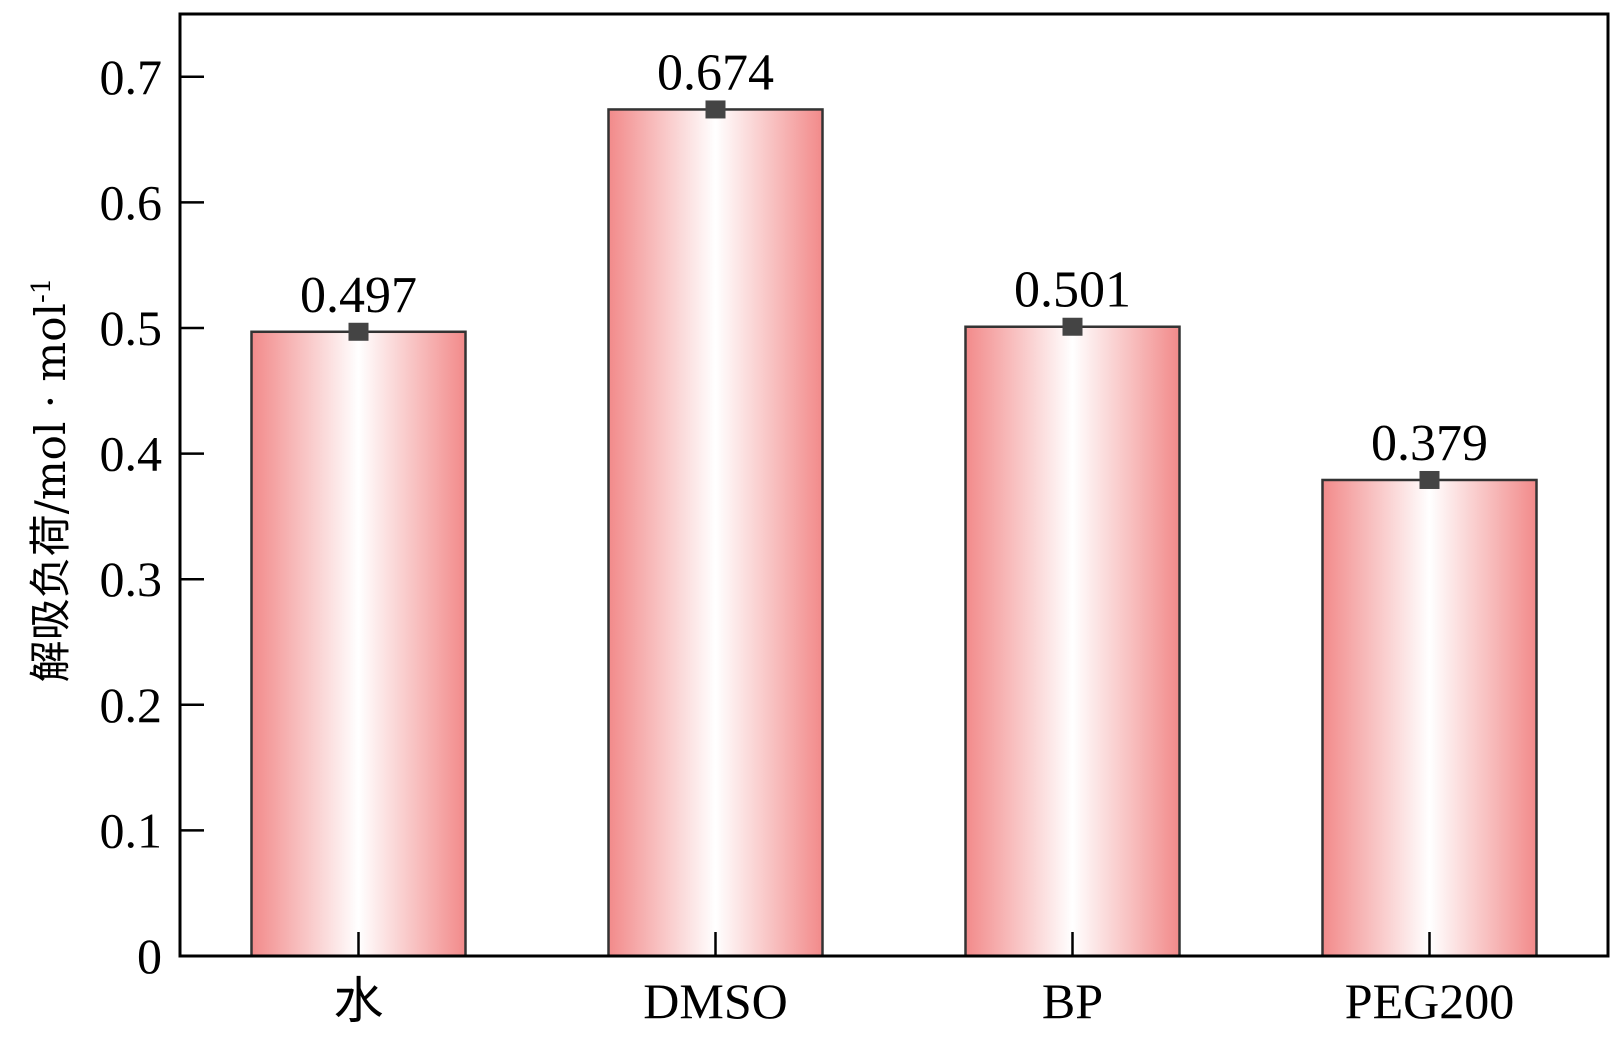 This screenshot has height=1049, width=1614. I want to click on y-tick-label-6: 0.6, so click(131, 202).